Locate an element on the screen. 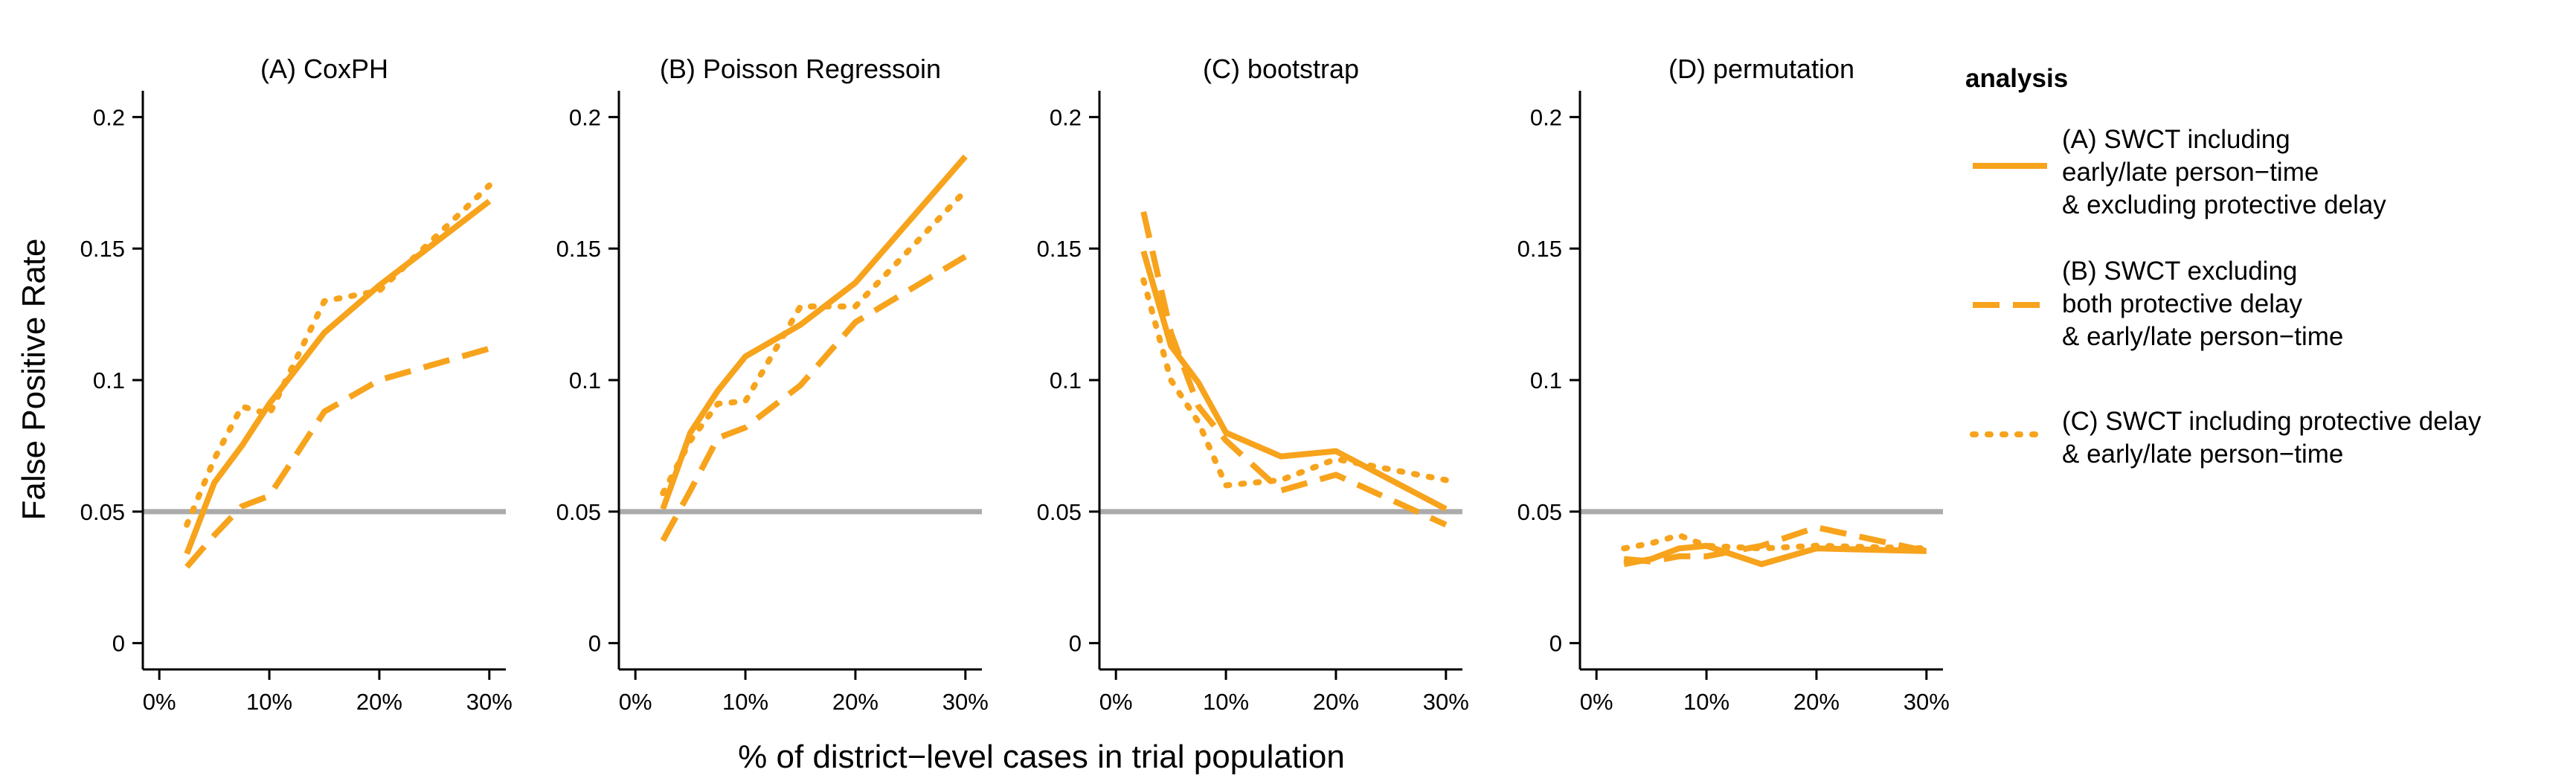 This screenshot has width=2576, height=781. legend-title: analysis is located at coordinates (2016, 78).